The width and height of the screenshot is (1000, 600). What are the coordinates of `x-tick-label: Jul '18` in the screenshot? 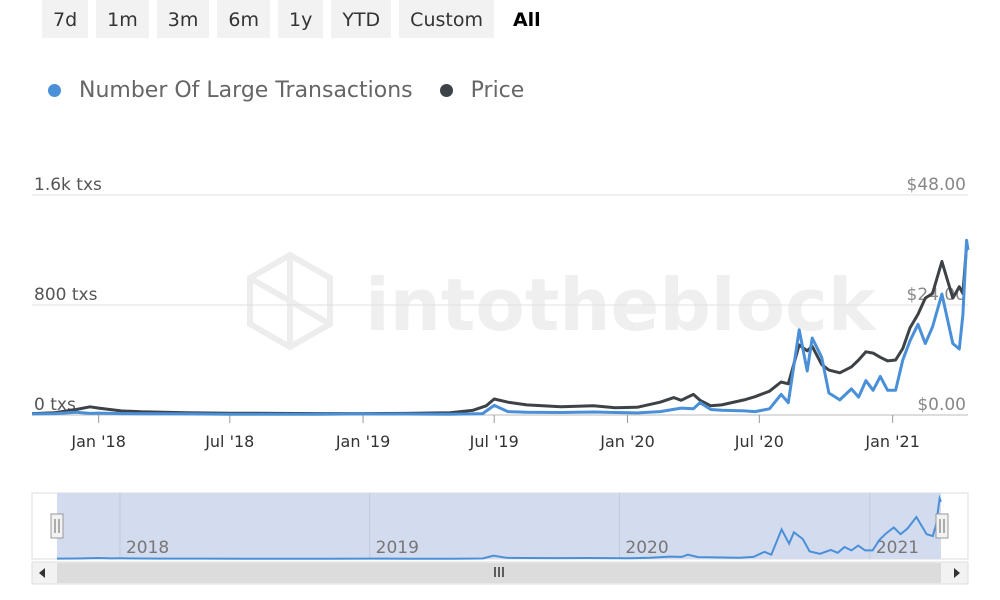 It's located at (229, 441).